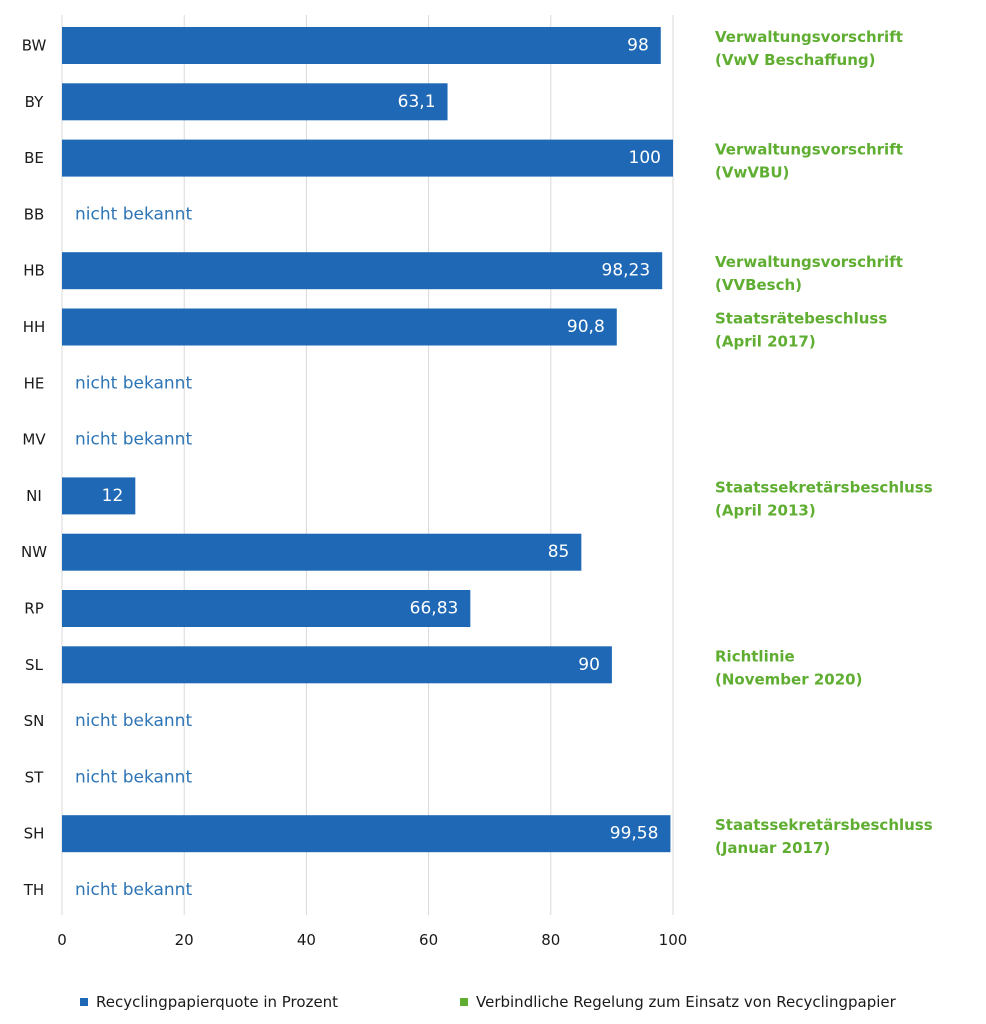  What do you see at coordinates (464, 1002) in the screenshot?
I see `legend-swatch-green` at bounding box center [464, 1002].